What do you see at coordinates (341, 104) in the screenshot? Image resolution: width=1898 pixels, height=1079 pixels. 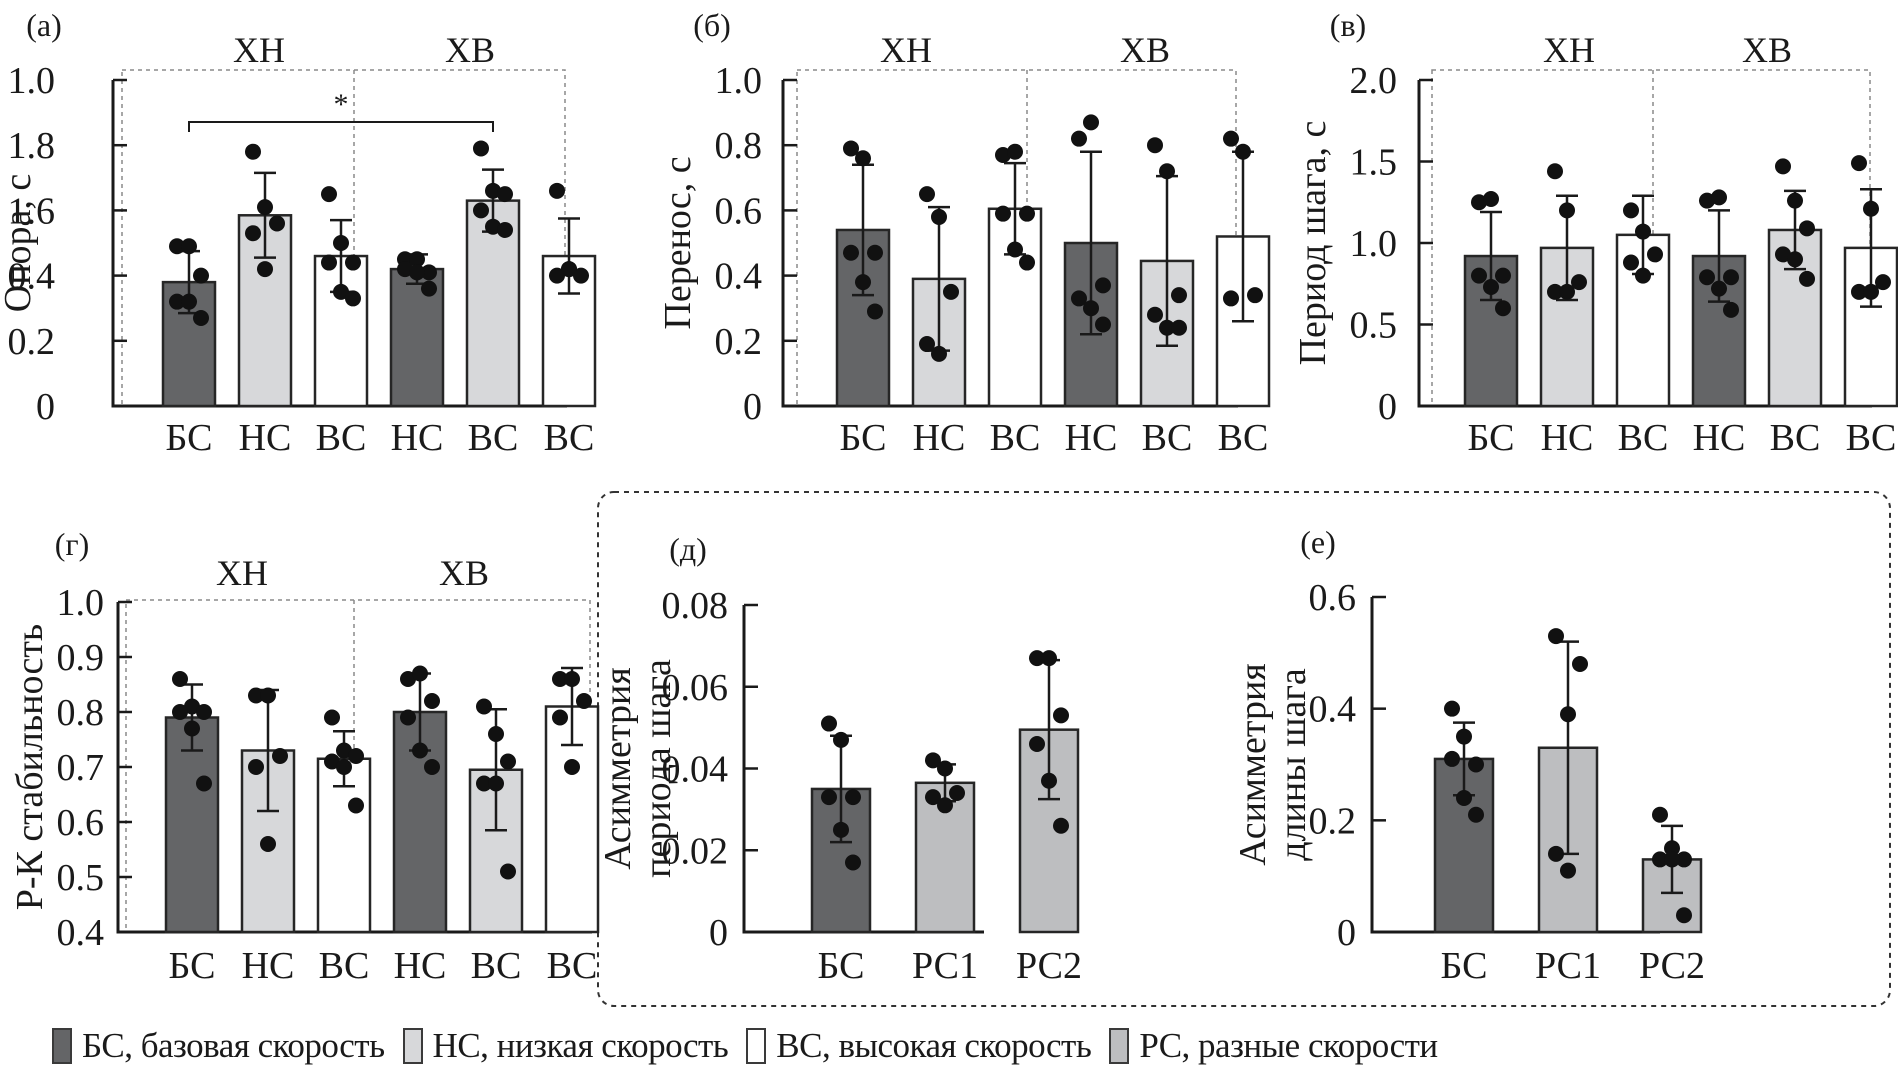 I see `significance-star: *` at bounding box center [341, 104].